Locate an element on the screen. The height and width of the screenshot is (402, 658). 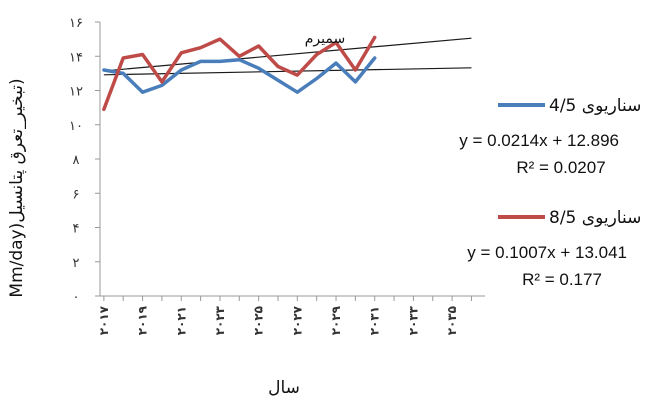
x-tick-label: ۲۰۲۵ is located at coordinates (259, 320).